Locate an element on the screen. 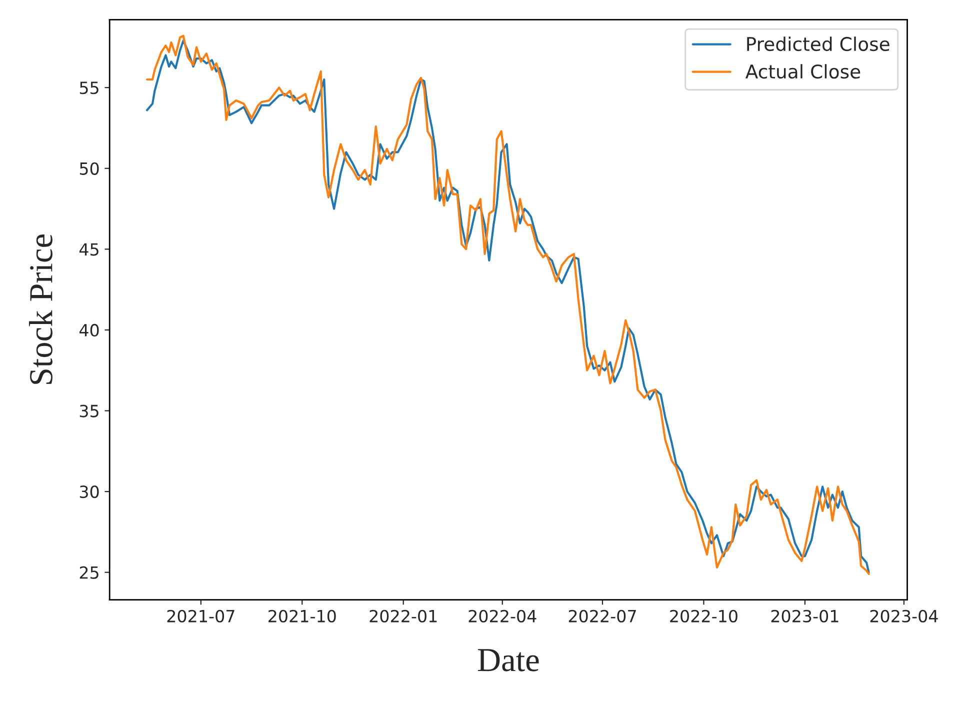 This screenshot has width=953, height=704. y-tick-label: 45 is located at coordinates (88, 249).